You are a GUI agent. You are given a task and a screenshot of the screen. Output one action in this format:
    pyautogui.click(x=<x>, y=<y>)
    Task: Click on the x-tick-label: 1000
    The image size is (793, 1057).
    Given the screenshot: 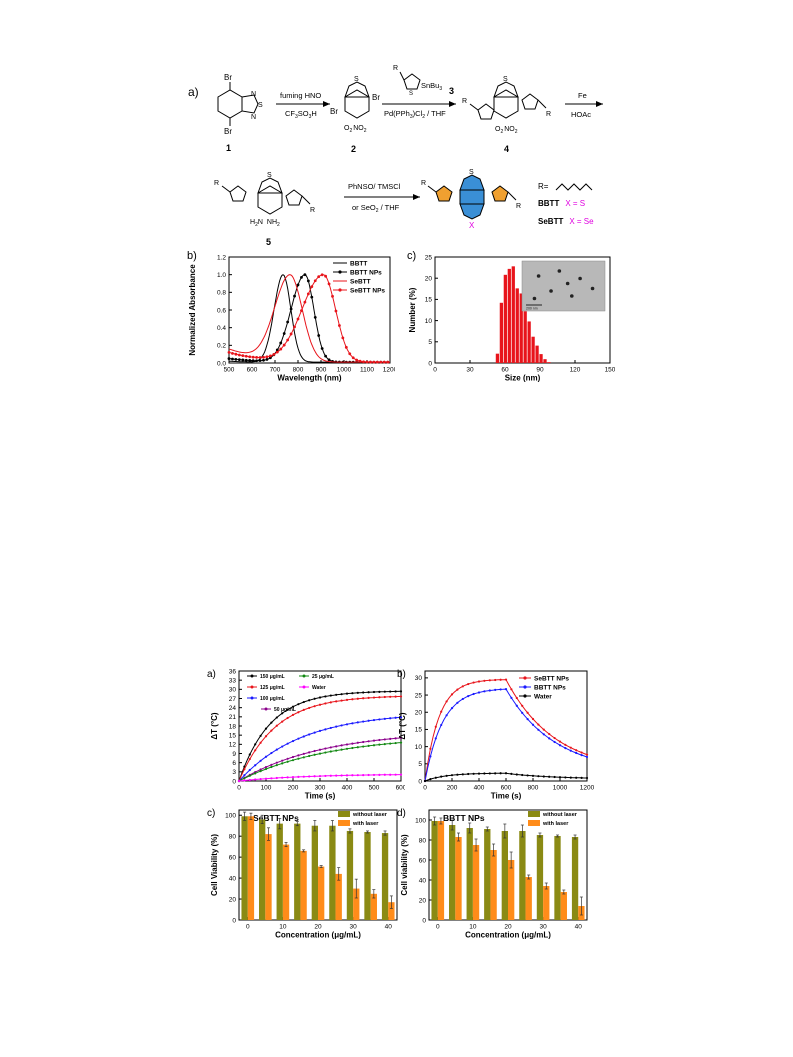 What is the action you would take?
    pyautogui.click(x=344, y=370)
    